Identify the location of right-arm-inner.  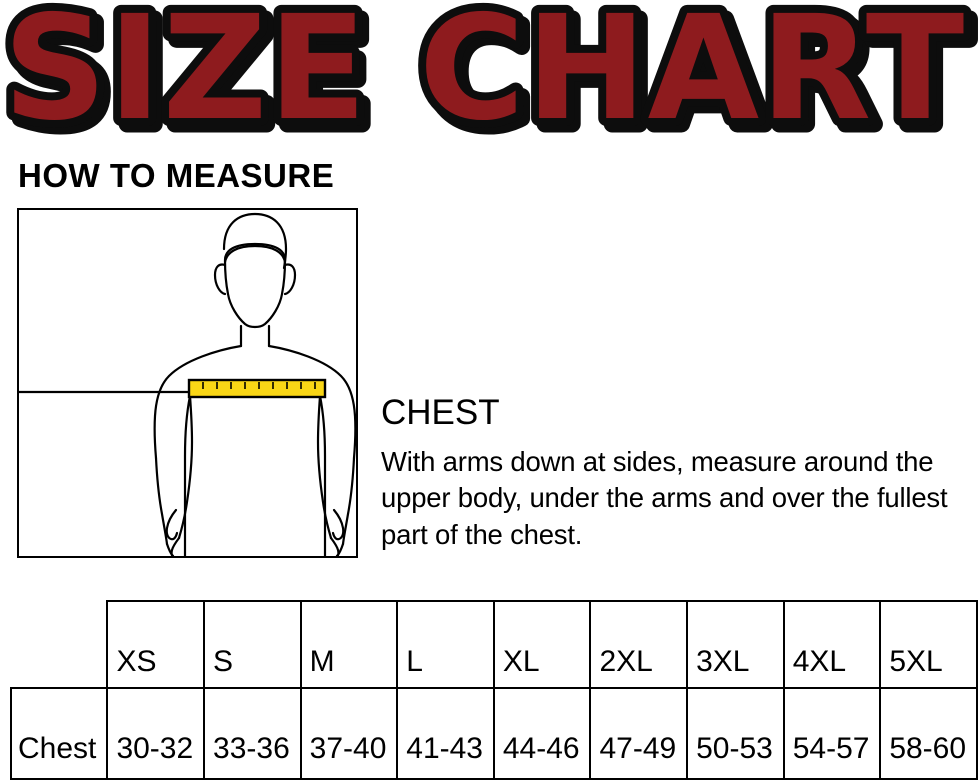
(324, 467).